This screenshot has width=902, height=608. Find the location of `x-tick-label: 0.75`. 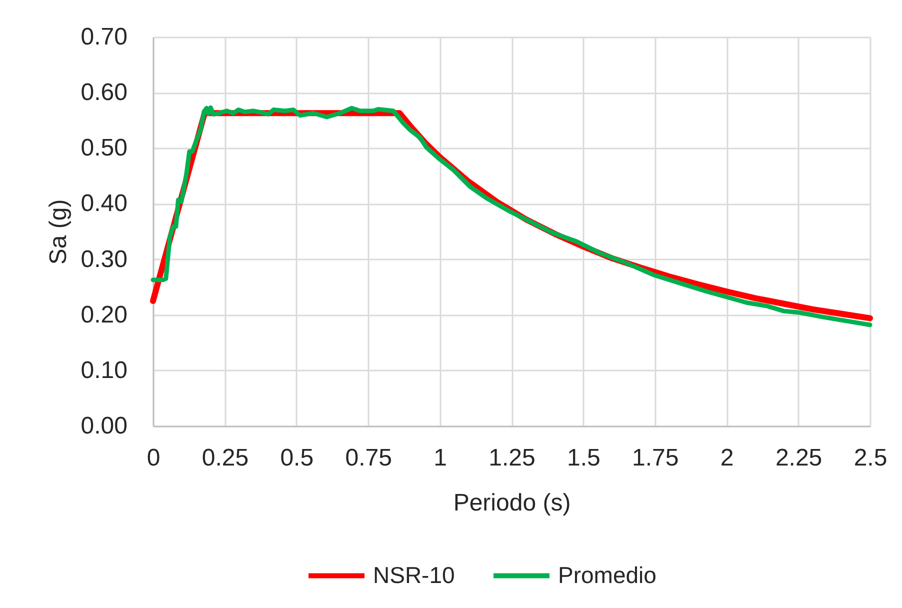

x-tick-label: 0.75 is located at coordinates (368, 458).